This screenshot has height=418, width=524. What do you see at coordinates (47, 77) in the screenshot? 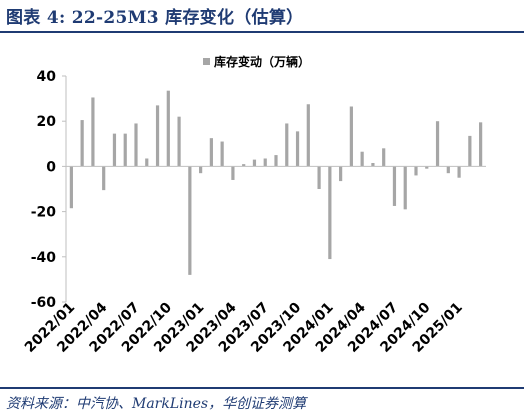
I see `y-tick-label: 40` at bounding box center [47, 77].